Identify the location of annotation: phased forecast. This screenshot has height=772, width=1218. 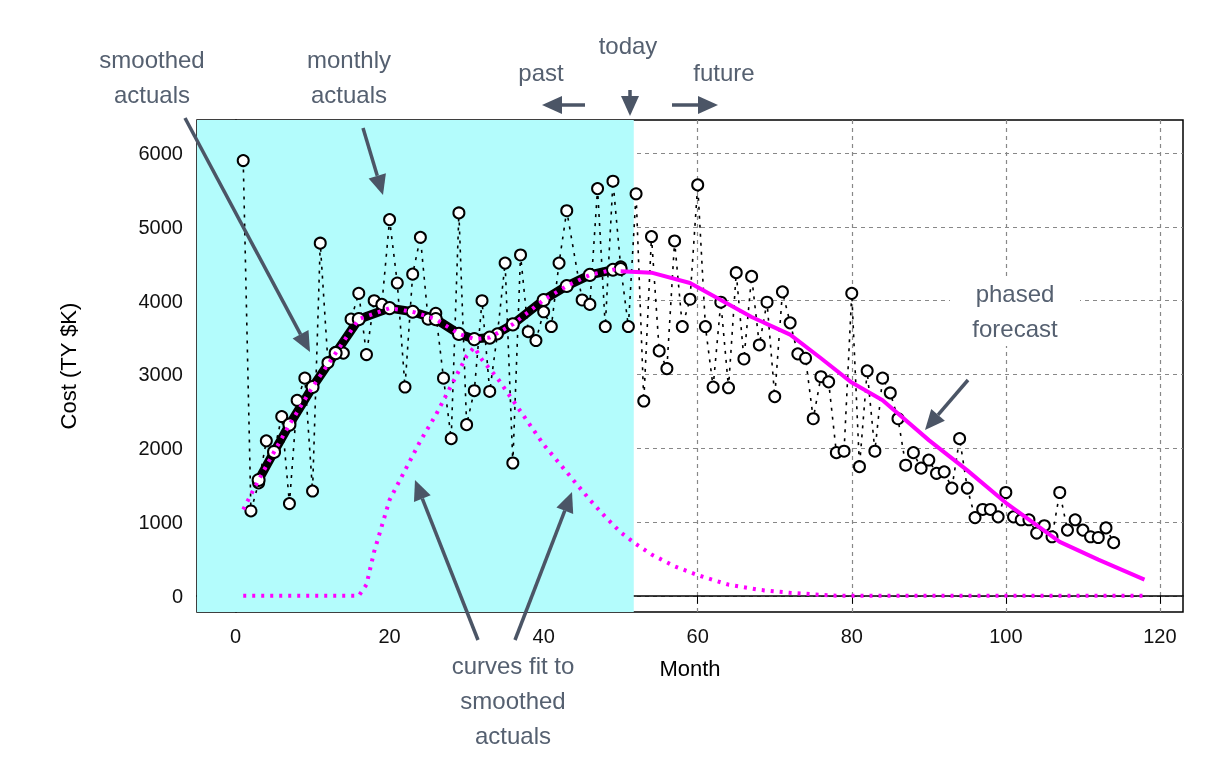
(1015, 311).